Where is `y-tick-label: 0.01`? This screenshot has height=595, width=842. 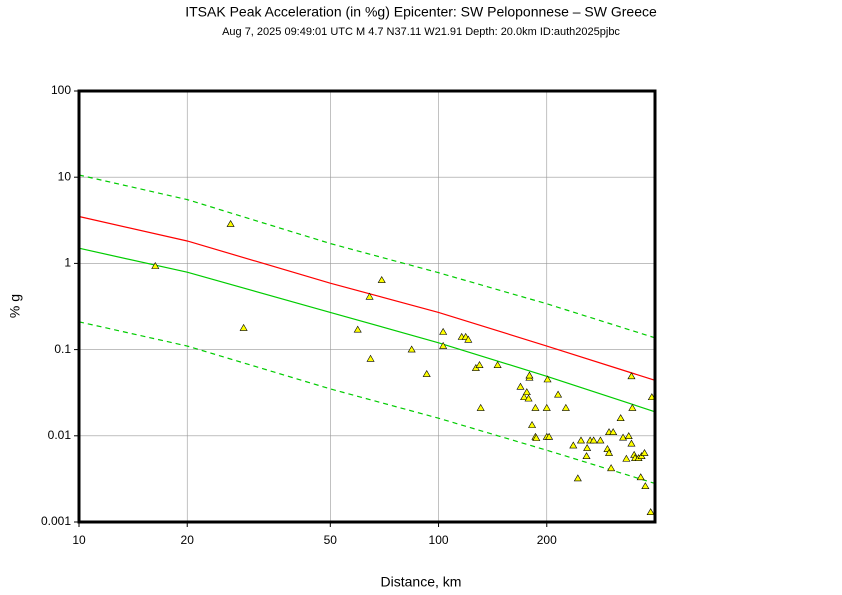 y-tick-label: 0.01 is located at coordinates (60, 435).